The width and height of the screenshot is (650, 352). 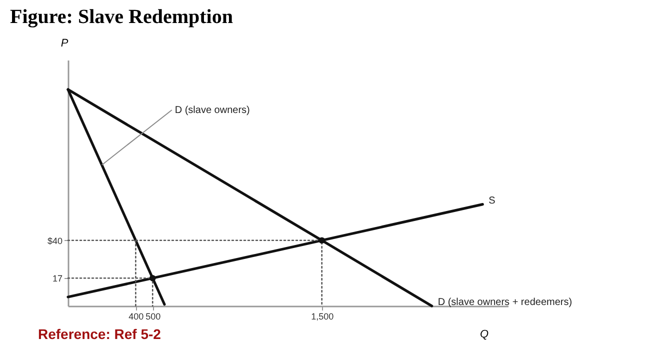 What do you see at coordinates (484, 334) in the screenshot?
I see `x-axis-title: Q` at bounding box center [484, 334].